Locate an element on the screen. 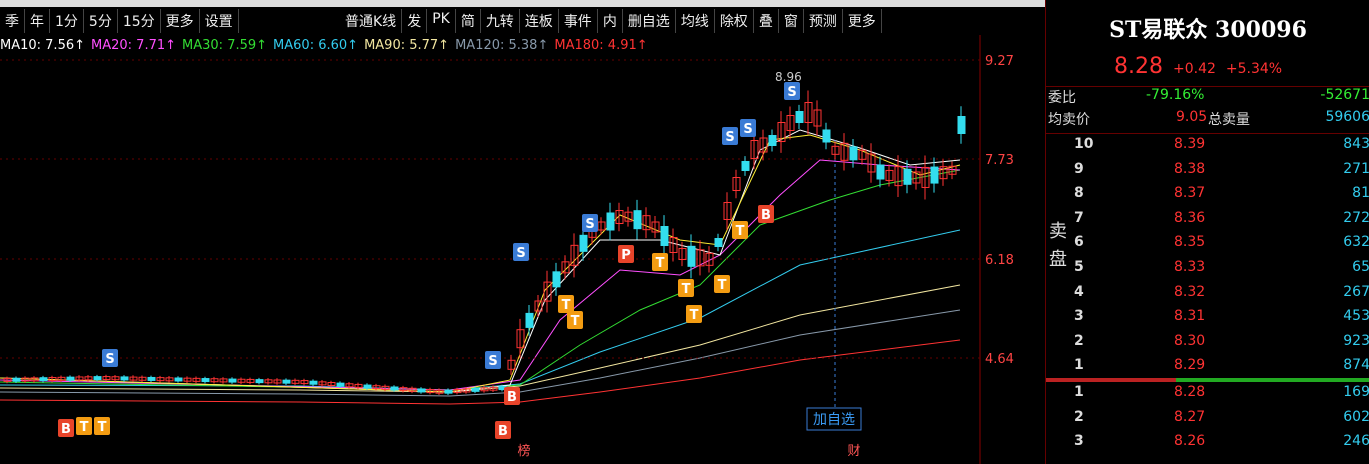 The height and width of the screenshot is (464, 1369). tool-button: 内 is located at coordinates (610, 21).